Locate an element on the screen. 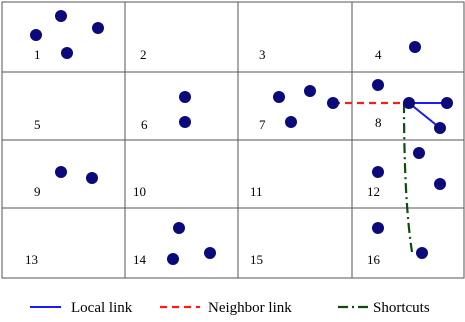 This screenshot has width=465, height=322. cell-label: 10 is located at coordinates (139, 191).